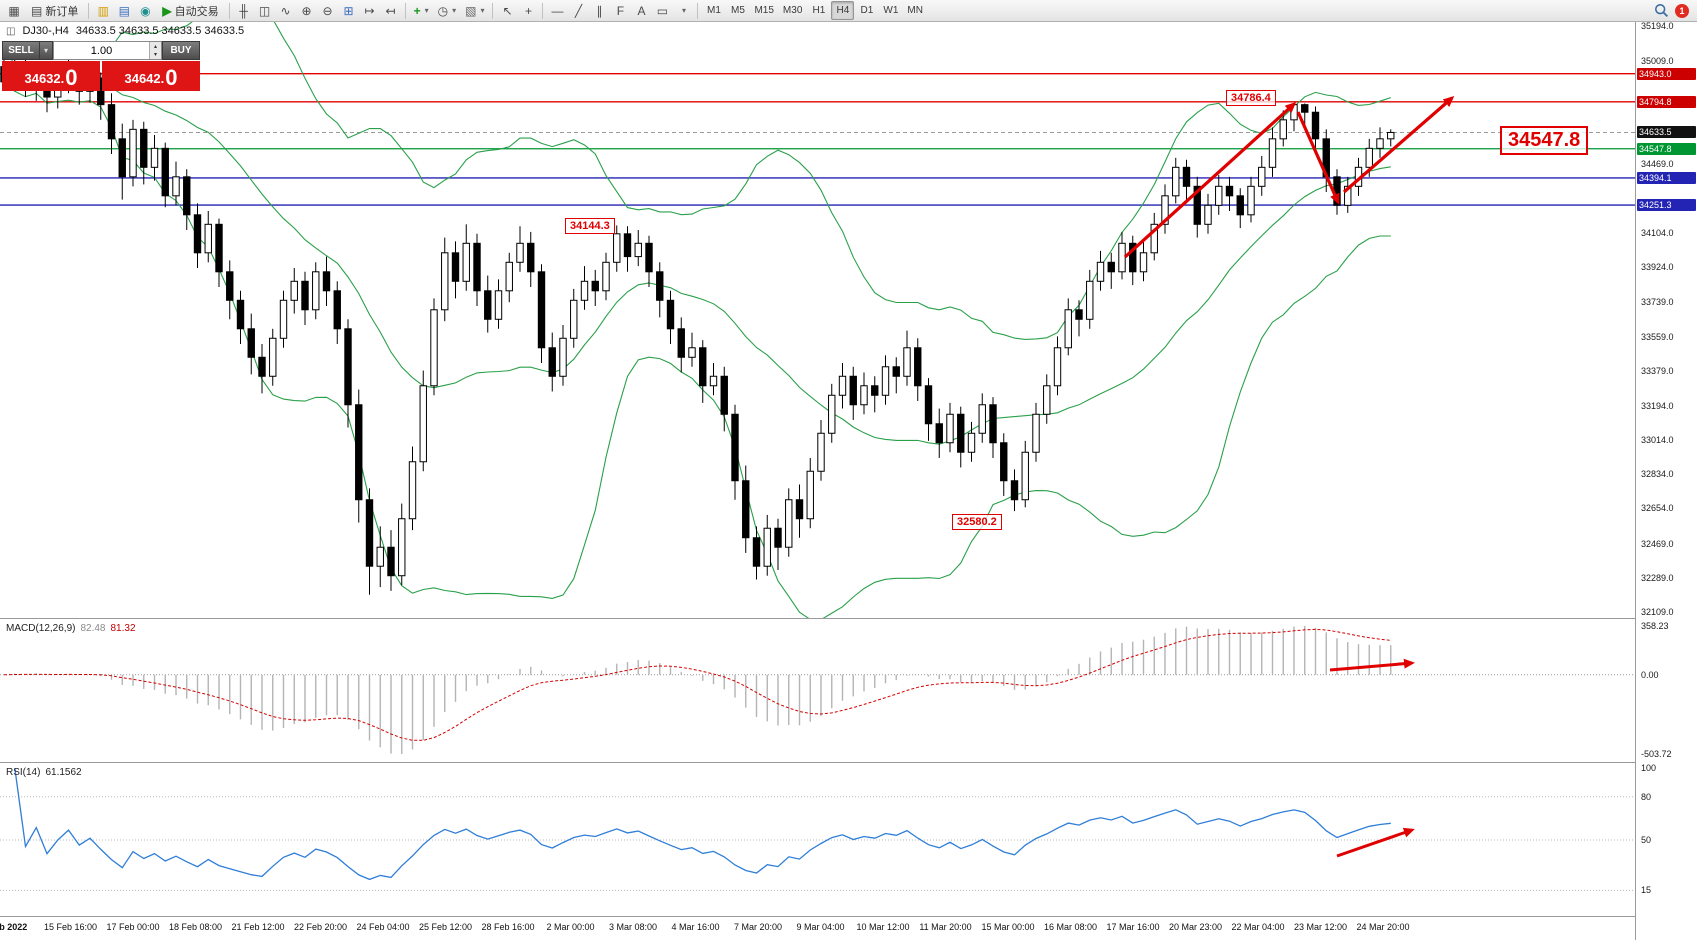 The width and height of the screenshot is (1697, 940). I want to click on rsi-scale-label: 50, so click(1646, 840).